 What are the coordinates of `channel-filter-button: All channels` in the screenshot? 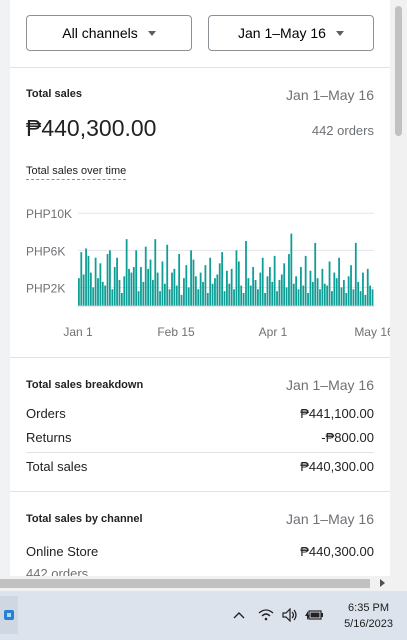 It's located at (109, 33).